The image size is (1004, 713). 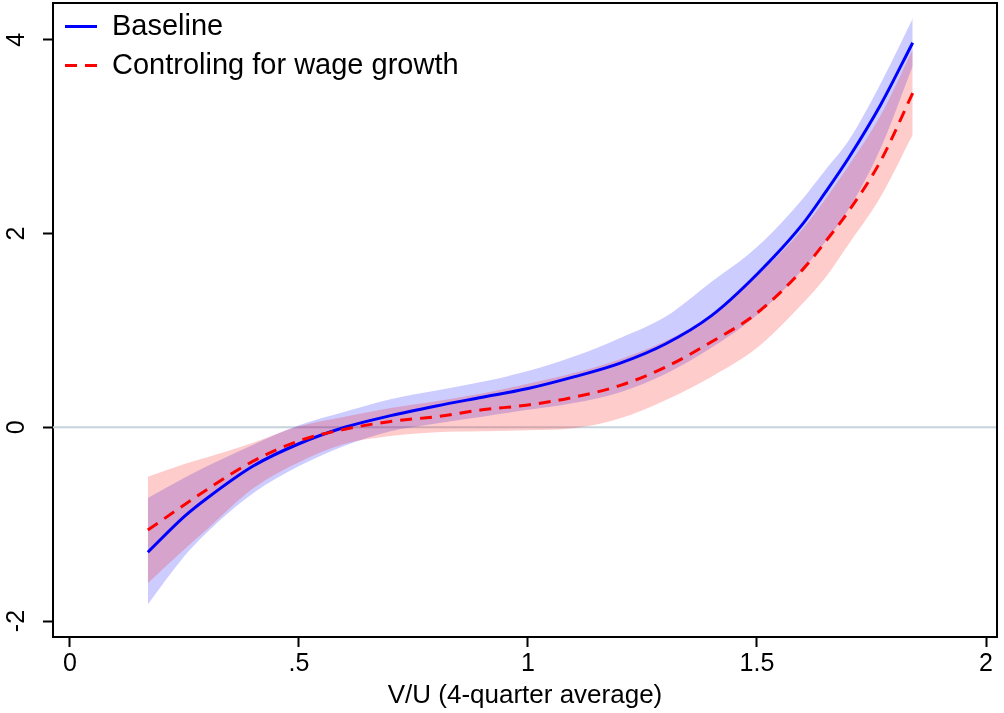 I want to click on legend-label: Baseline, so click(x=168, y=24).